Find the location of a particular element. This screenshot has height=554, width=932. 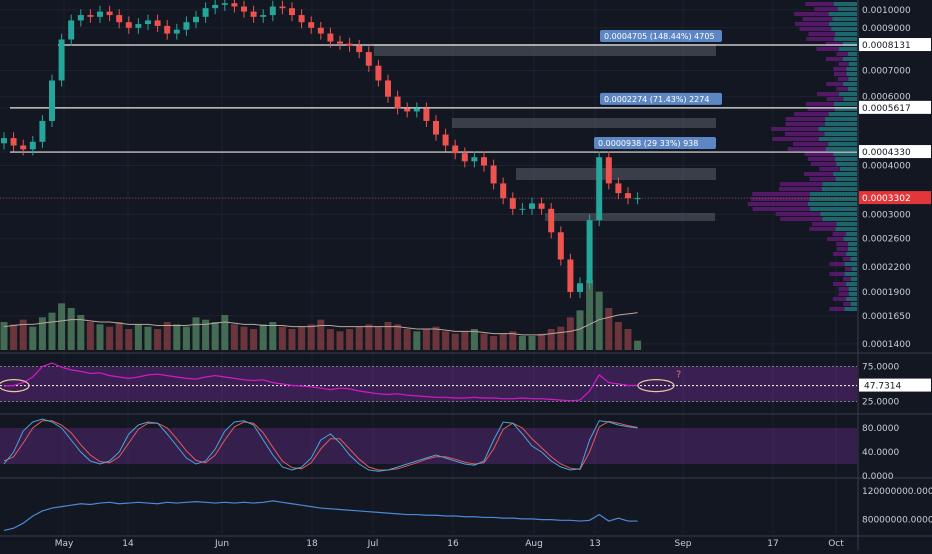

volume-ma-line is located at coordinates (320, 324).